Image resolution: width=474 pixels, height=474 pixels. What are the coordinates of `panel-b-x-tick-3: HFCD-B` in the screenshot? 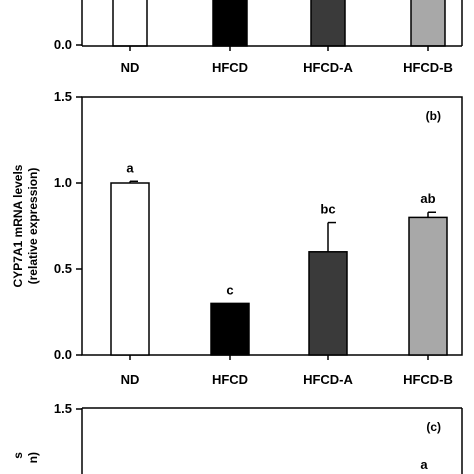 It's located at (428, 379).